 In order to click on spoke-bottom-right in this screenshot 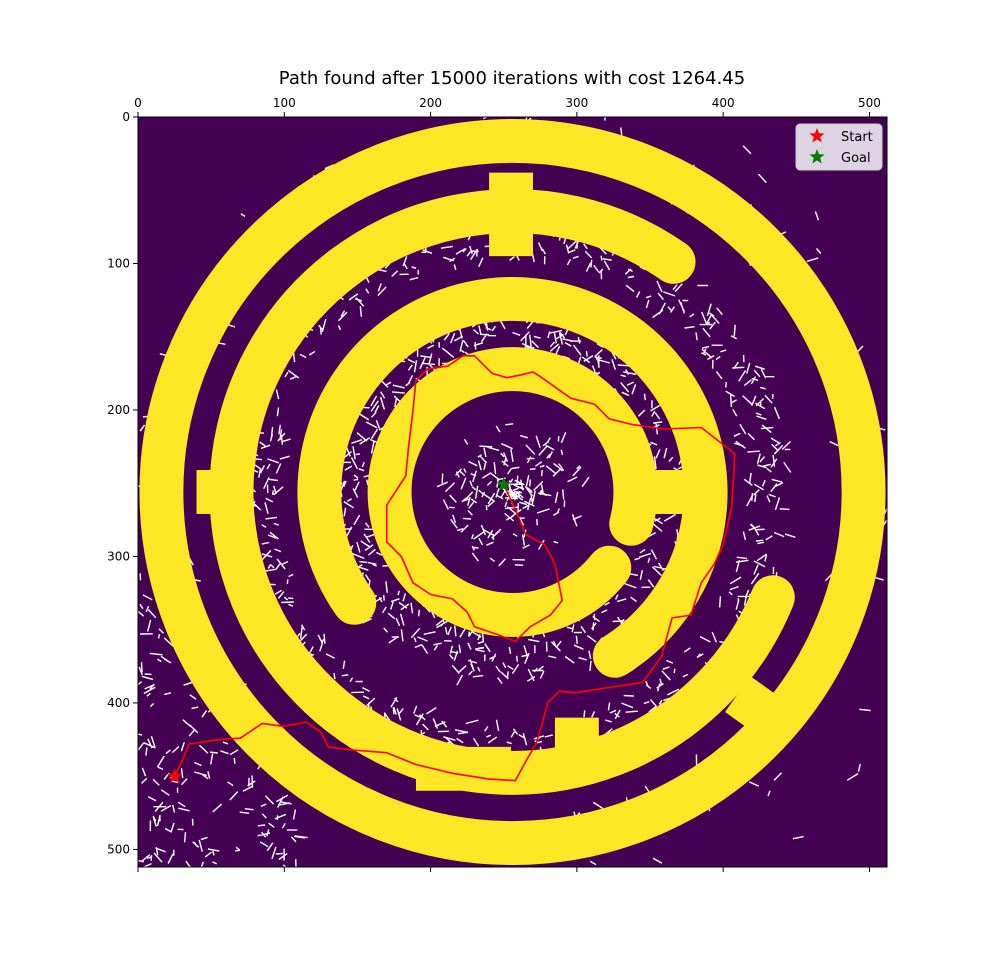, I will do `click(763, 712)`.